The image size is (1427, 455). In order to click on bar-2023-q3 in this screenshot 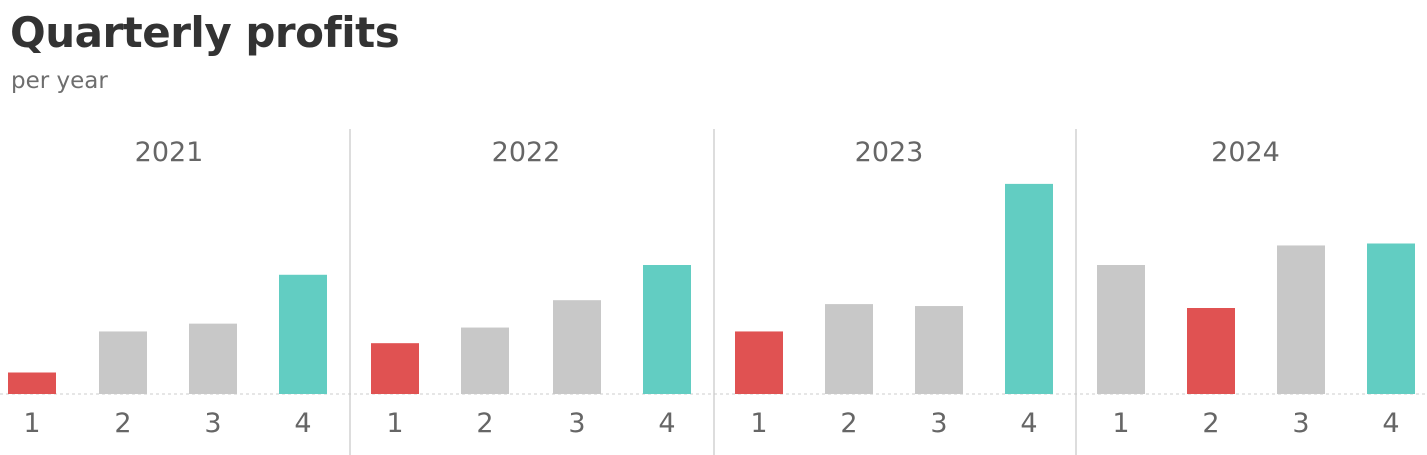, I will do `click(939, 350)`.